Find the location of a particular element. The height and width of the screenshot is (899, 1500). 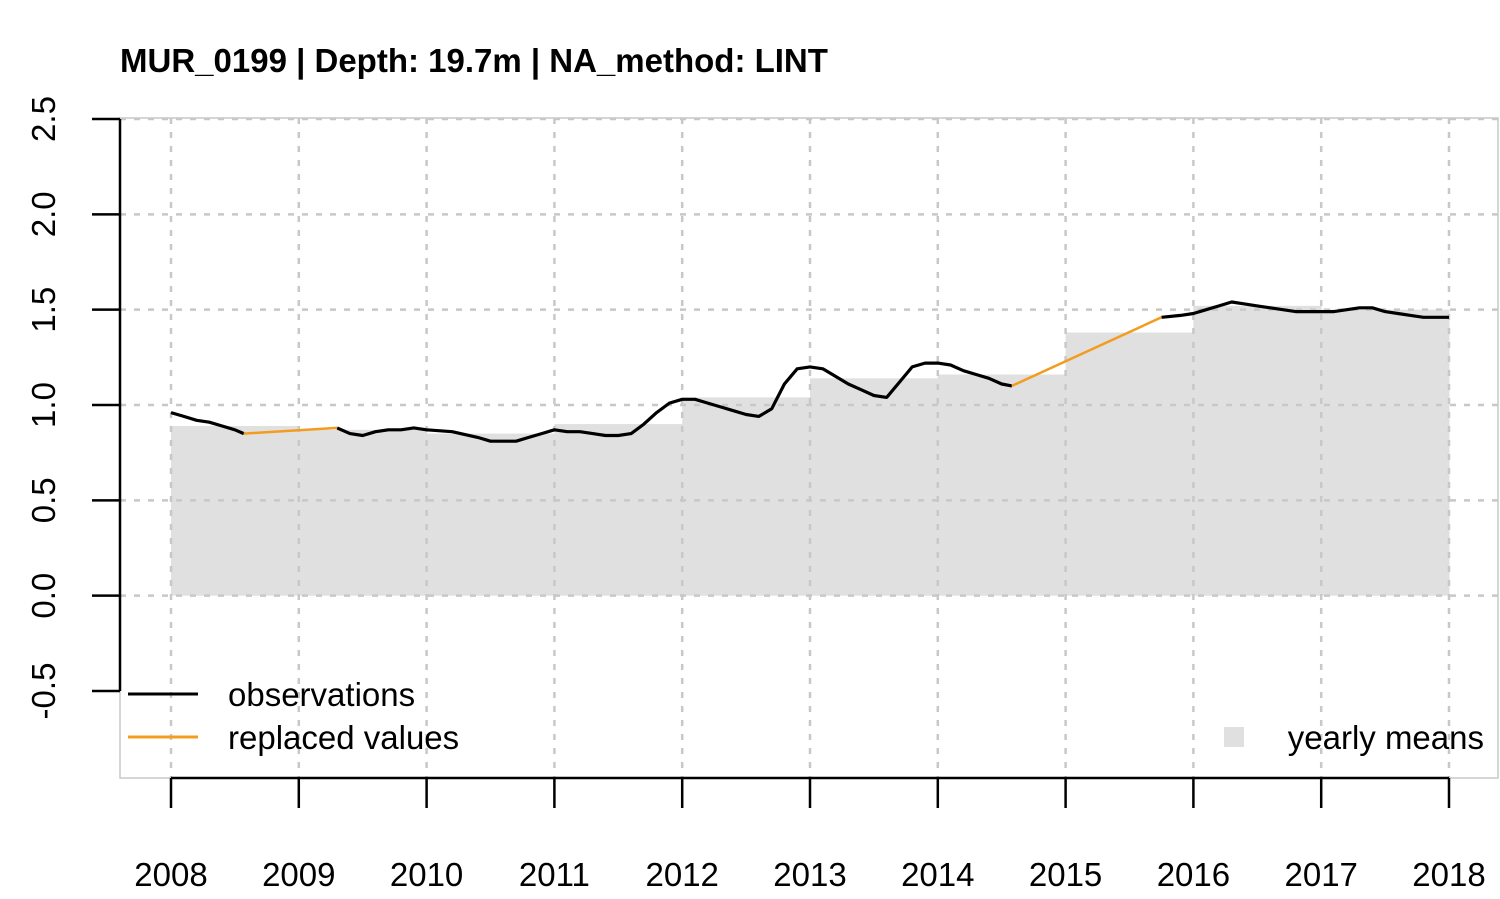

legend-swatch-yearly-means is located at coordinates (1234, 737).